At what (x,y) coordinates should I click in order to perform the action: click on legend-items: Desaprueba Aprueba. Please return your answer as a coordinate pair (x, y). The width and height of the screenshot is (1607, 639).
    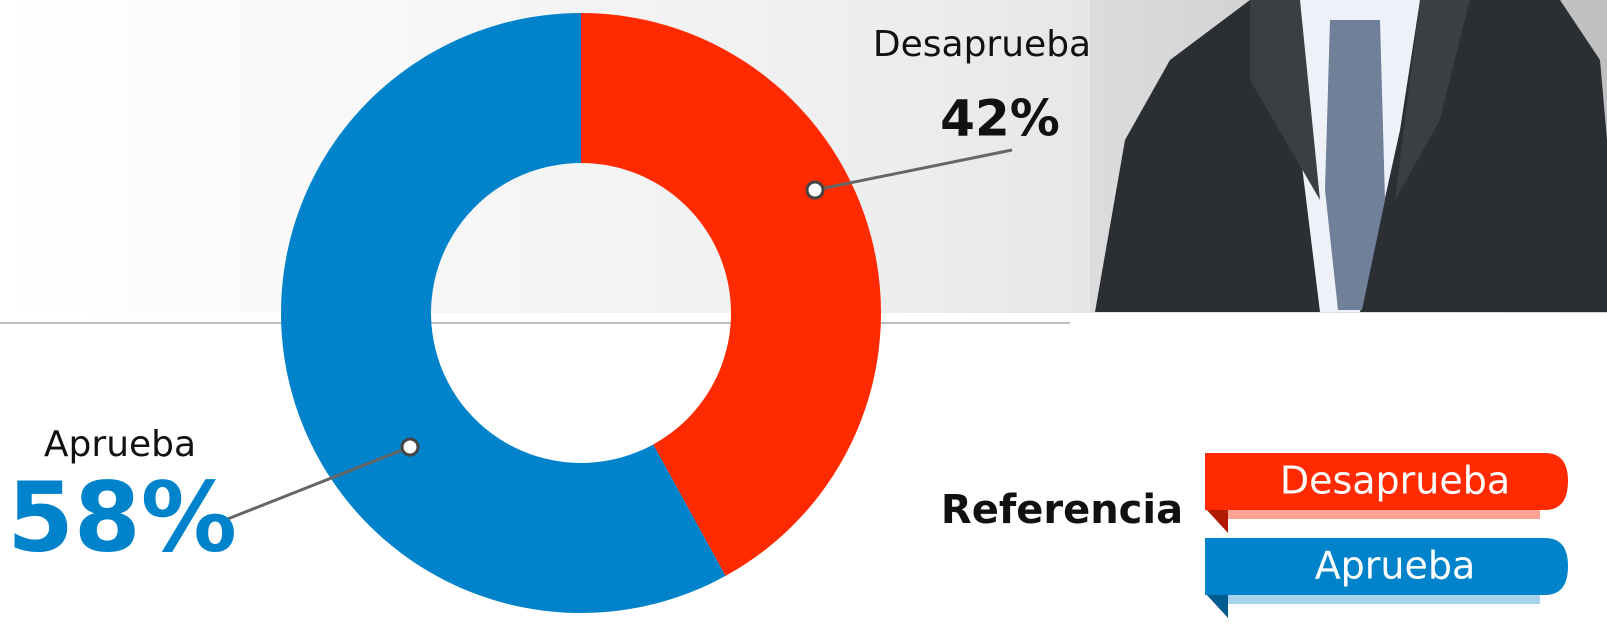
    Looking at the image, I should click on (1386, 535).